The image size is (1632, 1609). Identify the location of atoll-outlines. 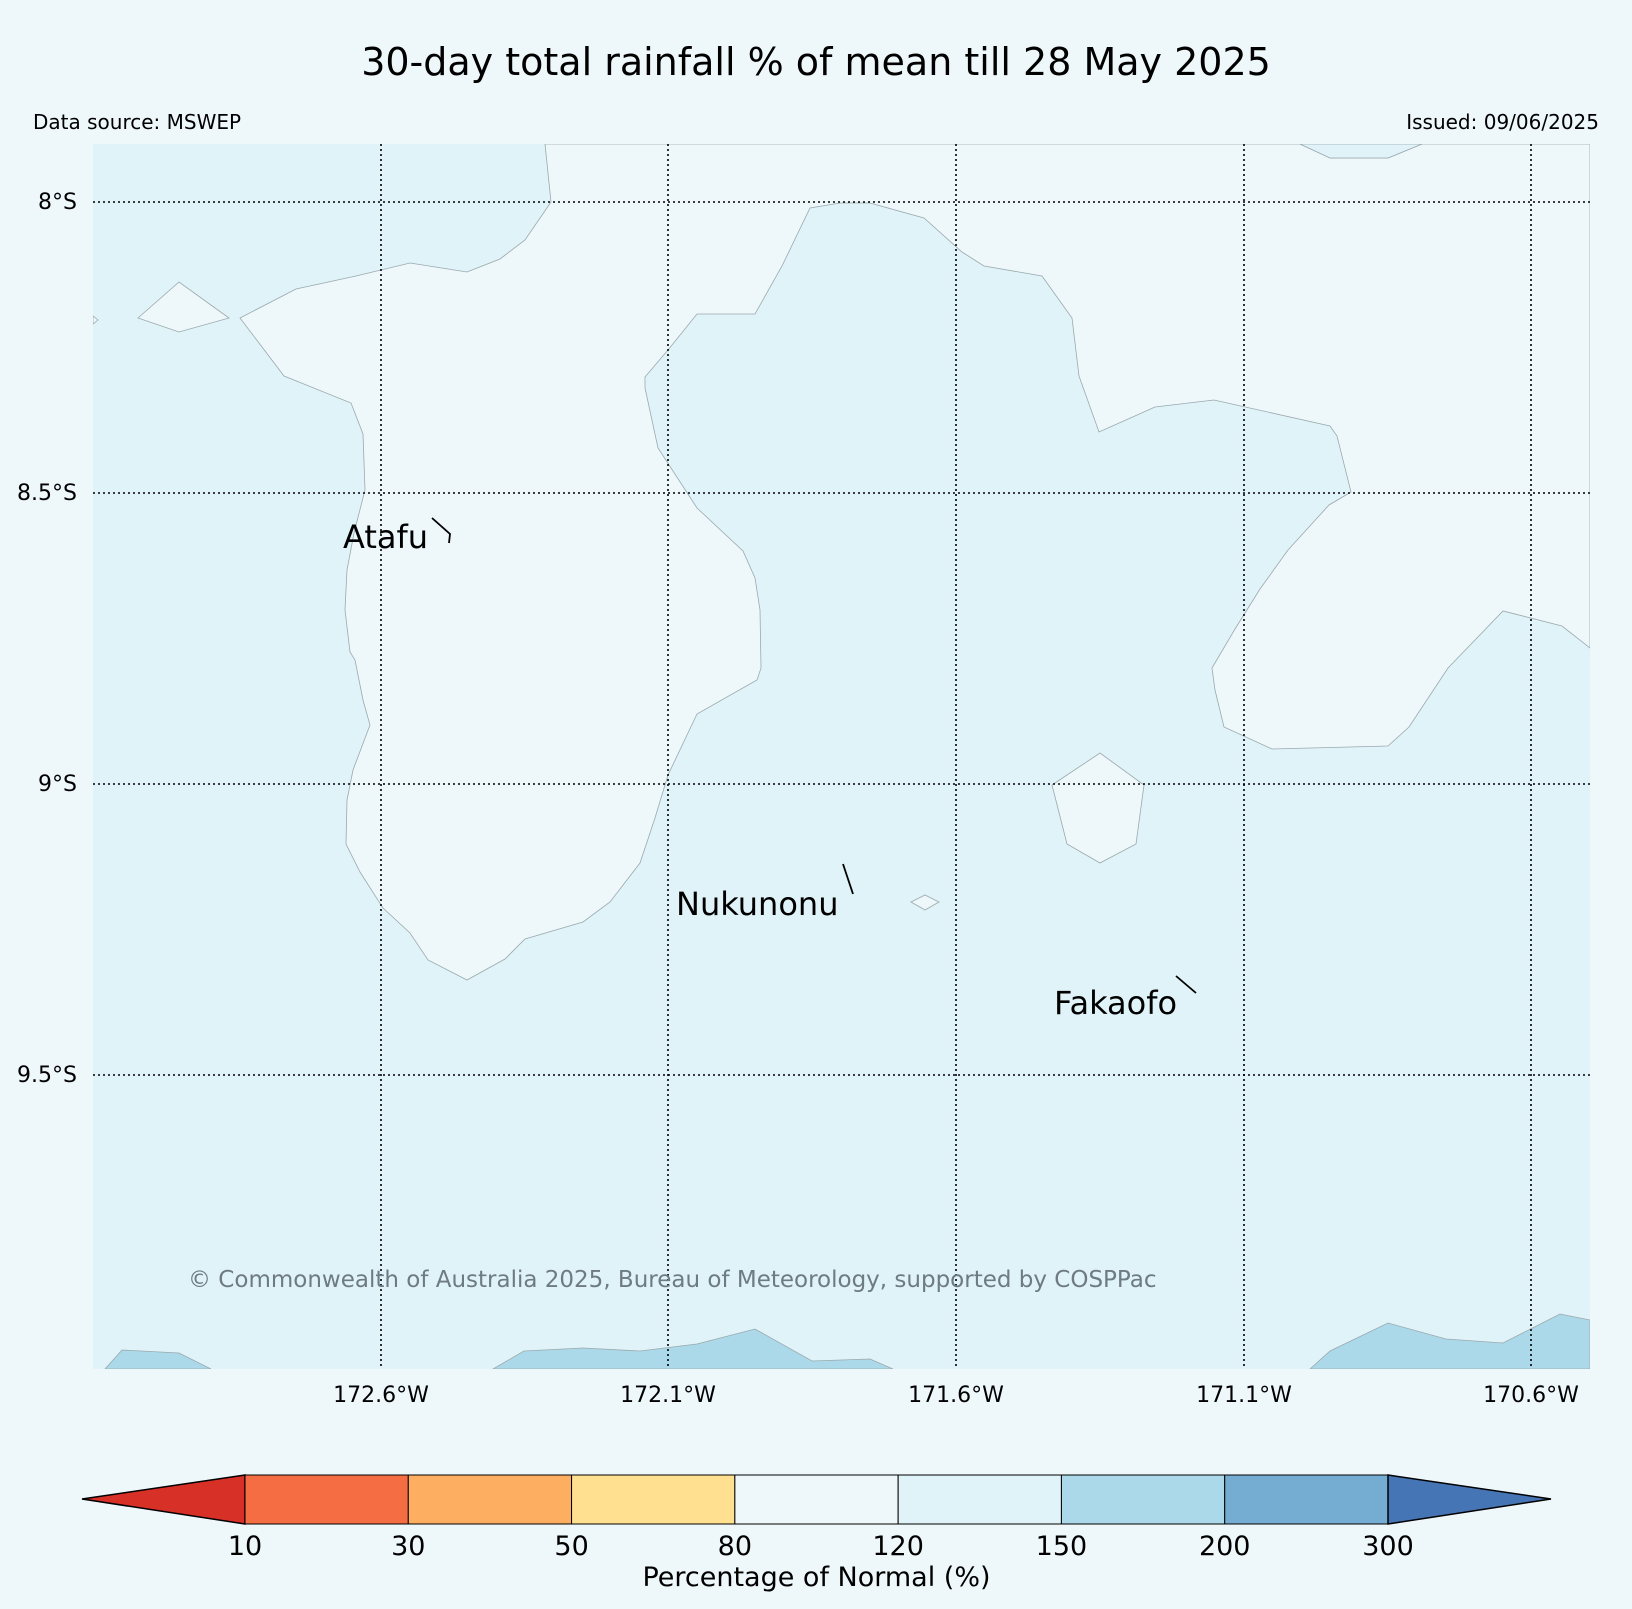
(814, 755).